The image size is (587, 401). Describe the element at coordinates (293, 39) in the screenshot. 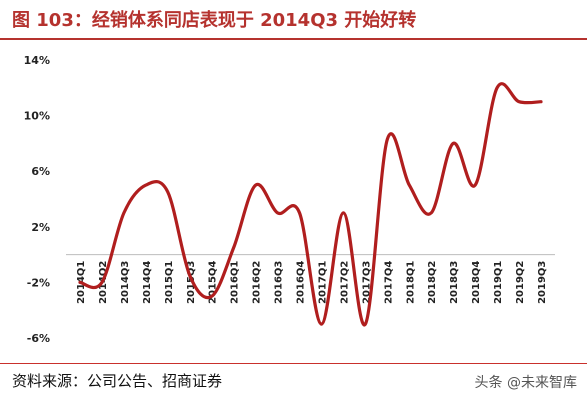

I see `title-divider` at that location.